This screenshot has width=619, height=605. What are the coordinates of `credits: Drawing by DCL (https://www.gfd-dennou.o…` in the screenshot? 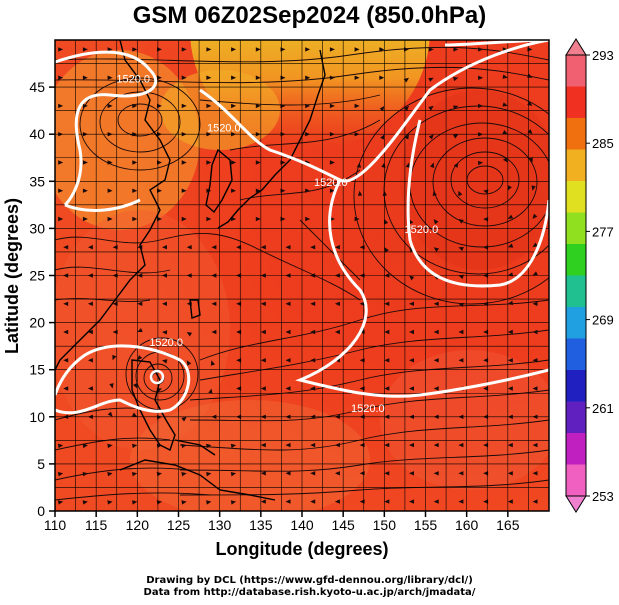 It's located at (309, 587).